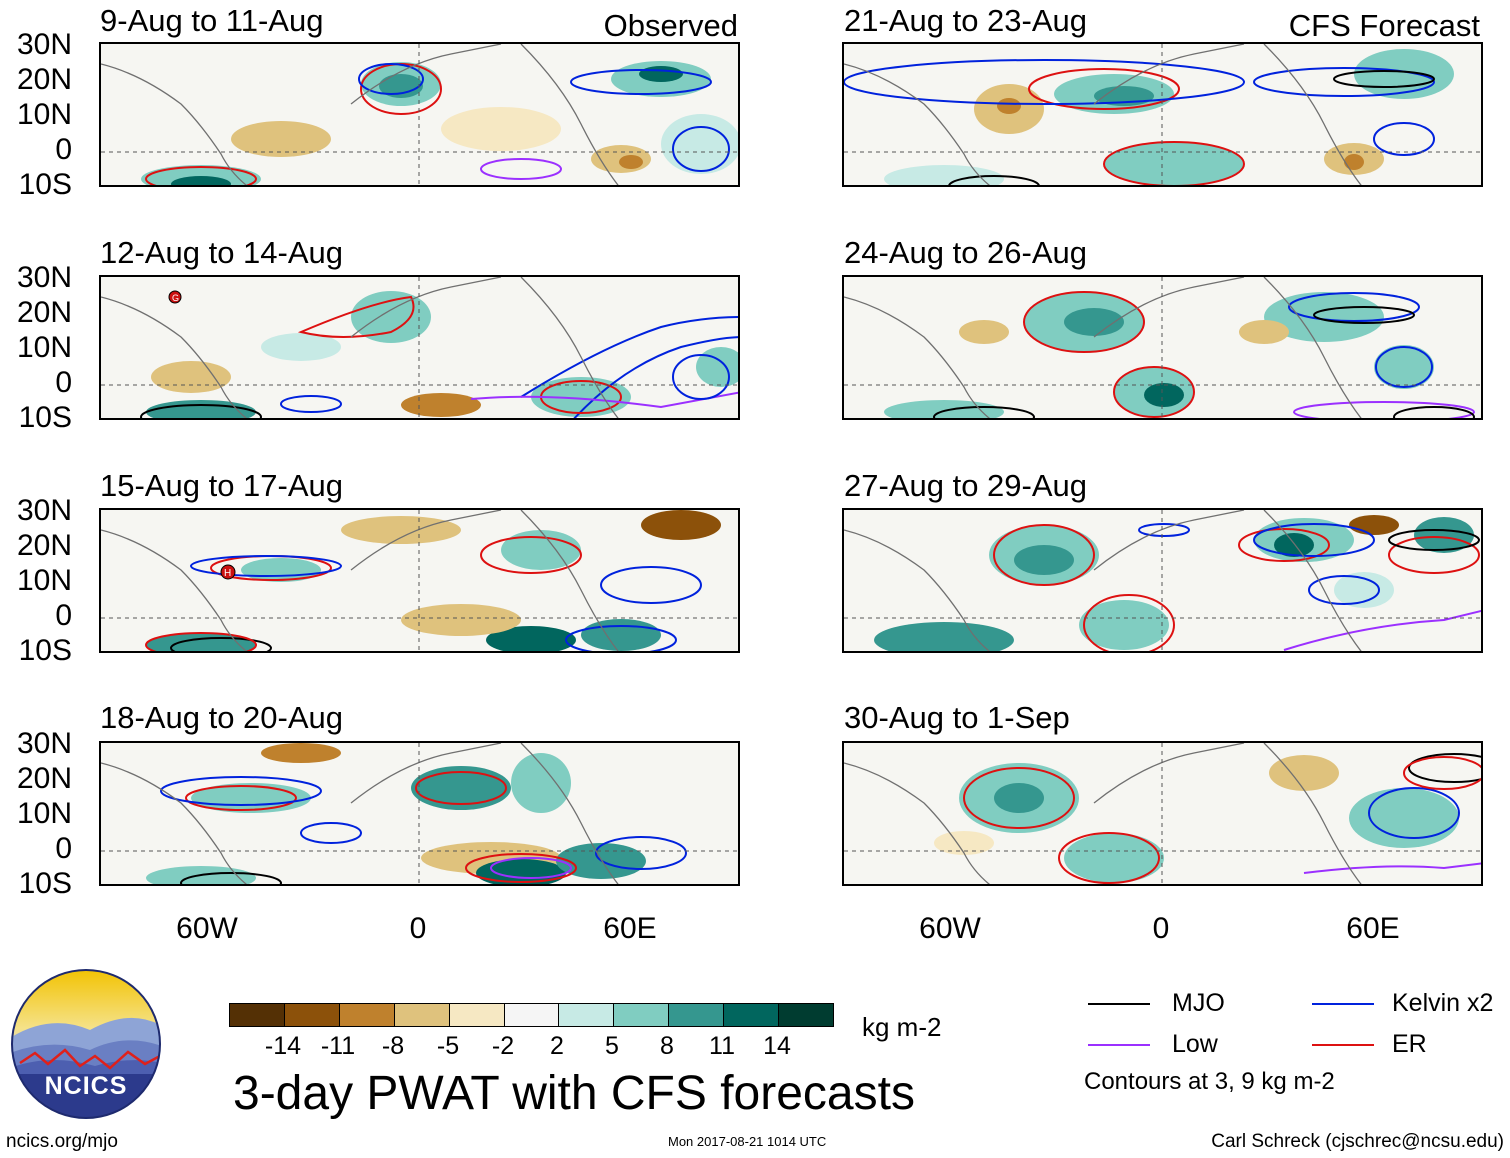 Image resolution: width=1510 pixels, height=1158 pixels. I want to click on observed-heading: Observed, so click(670, 25).